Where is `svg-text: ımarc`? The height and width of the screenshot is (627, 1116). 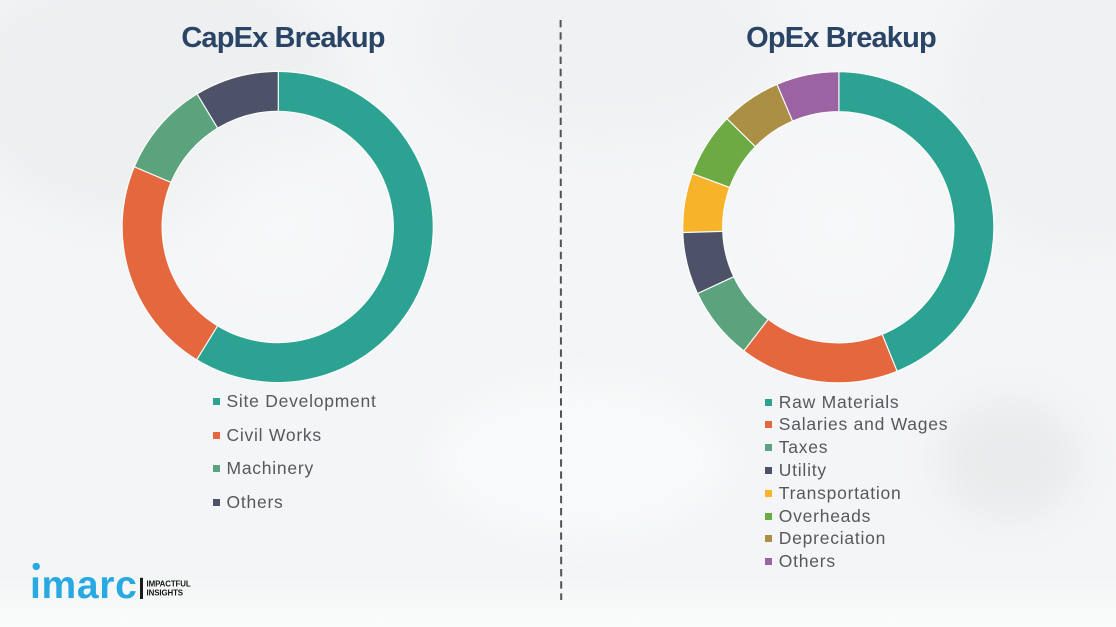
svg-text: ımarc is located at coordinates (84, 585).